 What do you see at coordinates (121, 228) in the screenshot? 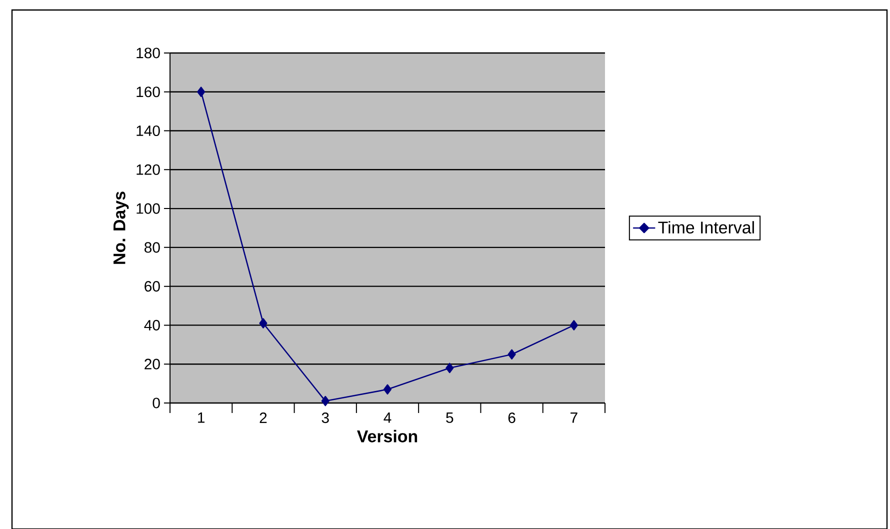
I see `y-axis-title: No. Days` at bounding box center [121, 228].